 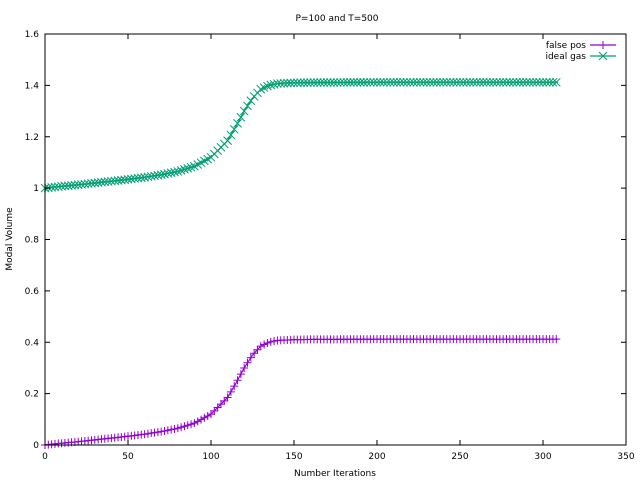 I want to click on y-tick-label: 1, so click(x=36, y=189).